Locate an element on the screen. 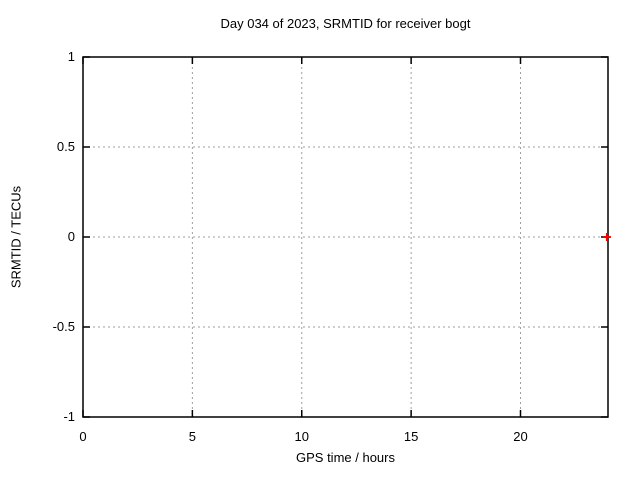 The height and width of the screenshot is (480, 640). x-tick-label: 15 is located at coordinates (411, 436).